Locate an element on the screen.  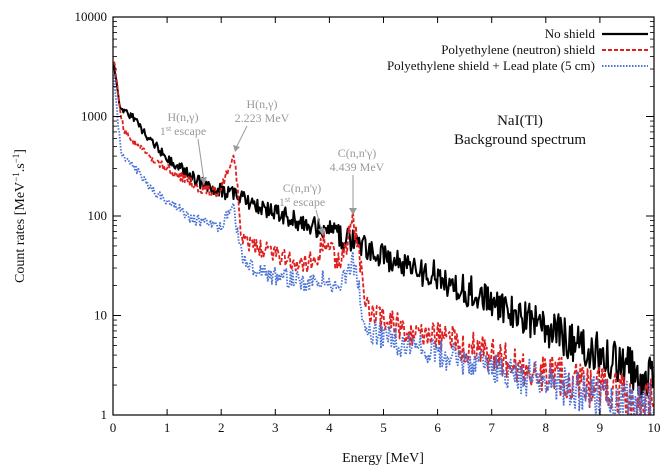
annotation-c-4439-arrowhead is located at coordinates (353, 211).